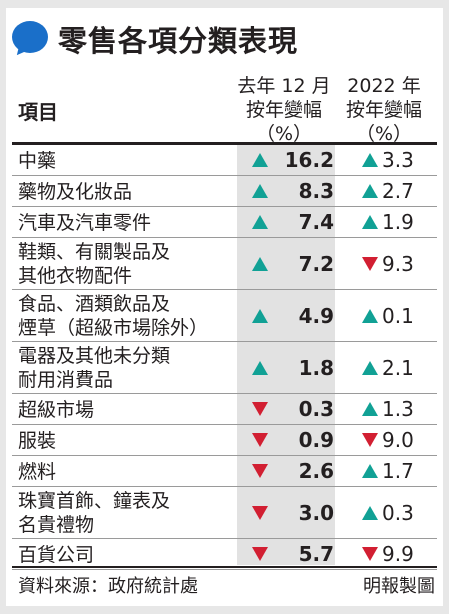 This screenshot has height=614, width=449. What do you see at coordinates (224, 513) in the screenshot?
I see `table-row: 珠寶首飾、鐘表及 名貴禮物 3.0 0.3` at bounding box center [224, 513].